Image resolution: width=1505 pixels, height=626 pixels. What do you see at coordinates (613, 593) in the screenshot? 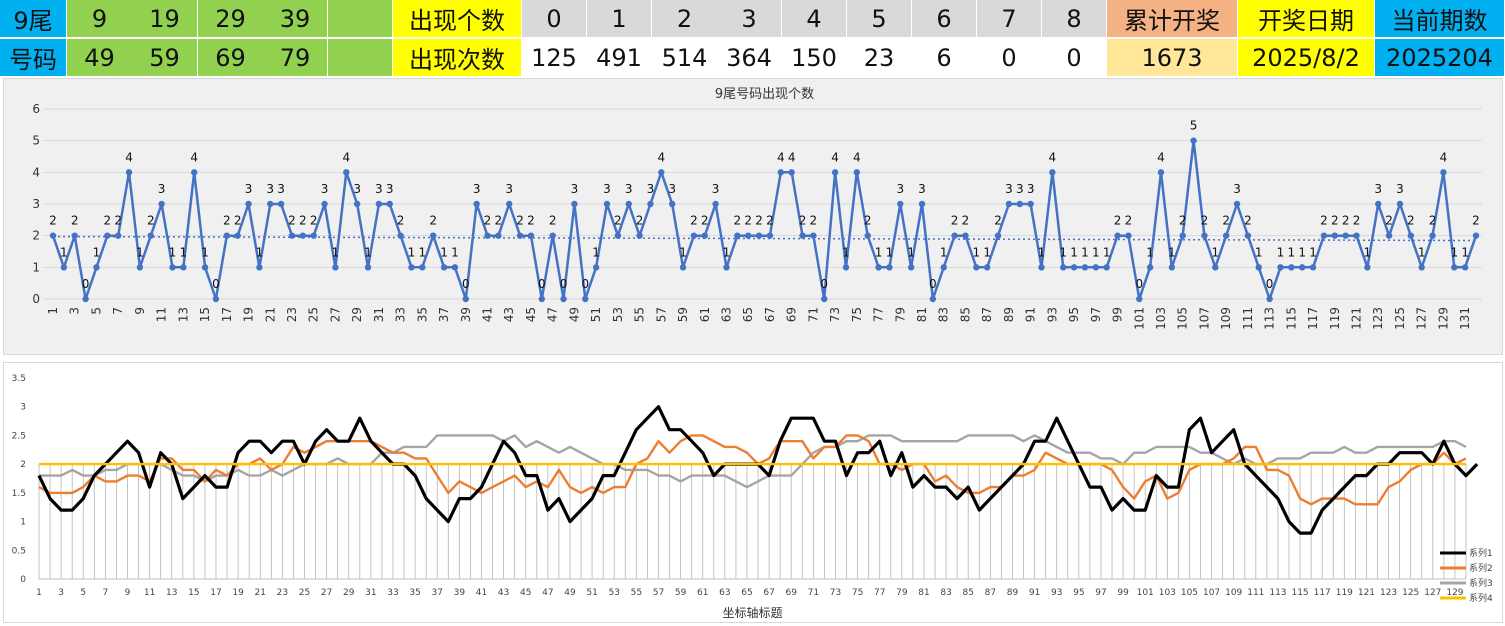
I see `chart-2-x-tick: 53` at bounding box center [613, 593].